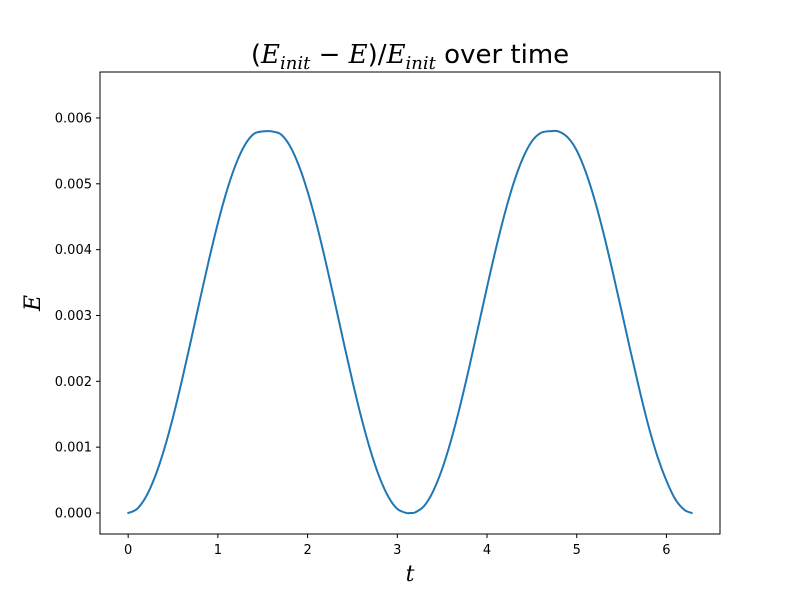  I want to click on x-tick-label: 4, so click(487, 550).